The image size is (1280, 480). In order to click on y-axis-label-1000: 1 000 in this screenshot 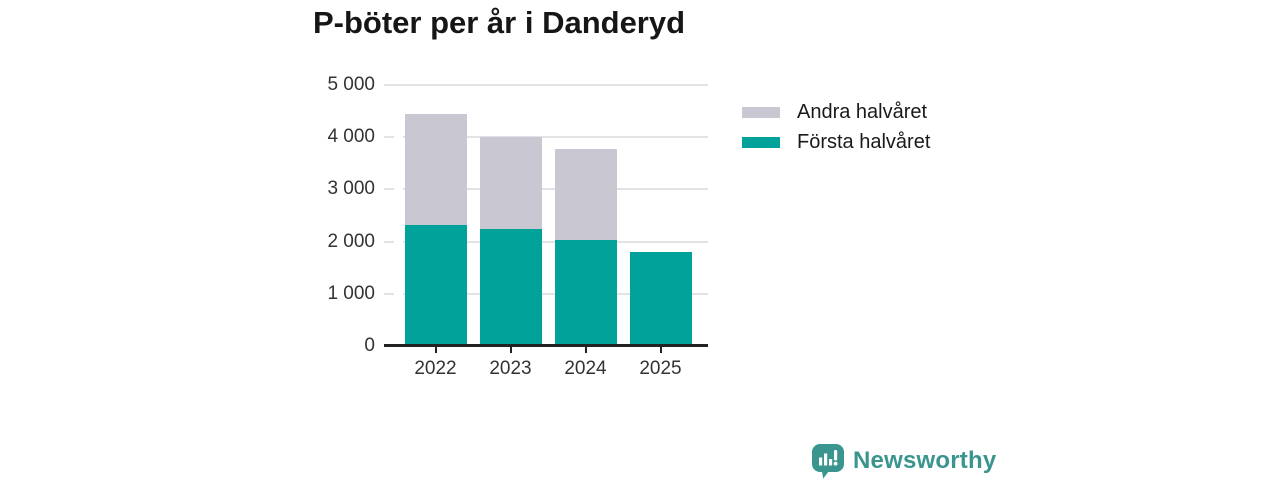, I will do `click(351, 293)`.